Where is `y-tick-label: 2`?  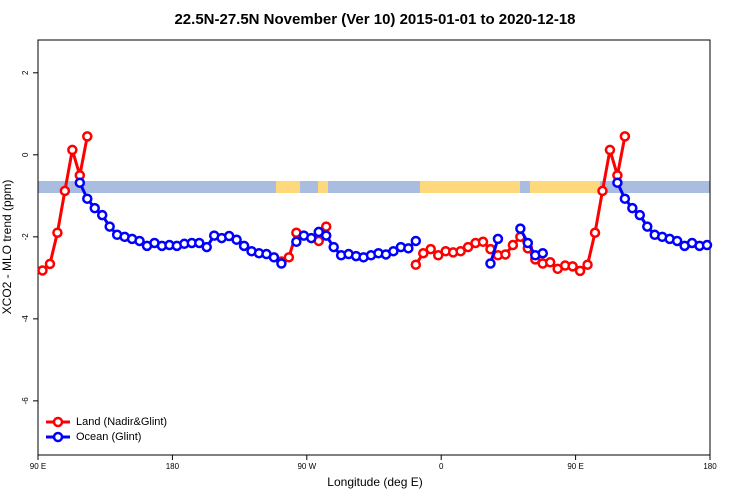
y-tick-label: 2 is located at coordinates (25, 72).